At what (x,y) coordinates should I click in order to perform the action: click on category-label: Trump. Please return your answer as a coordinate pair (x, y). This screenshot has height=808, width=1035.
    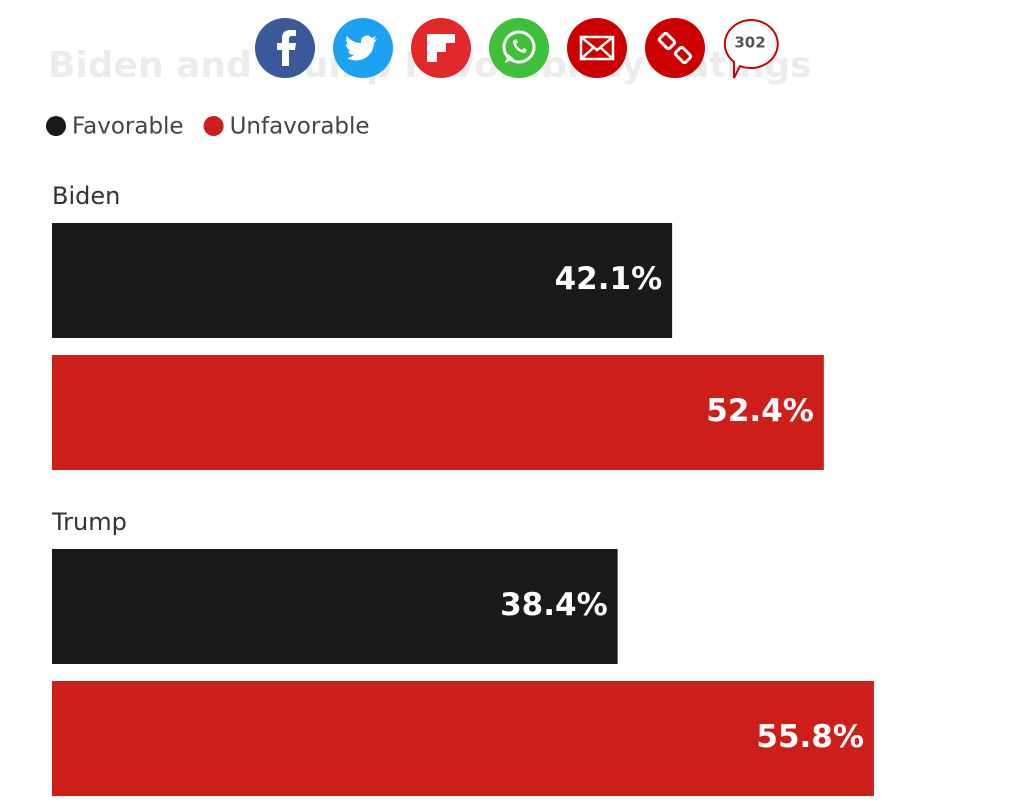
    Looking at the image, I should click on (89, 522).